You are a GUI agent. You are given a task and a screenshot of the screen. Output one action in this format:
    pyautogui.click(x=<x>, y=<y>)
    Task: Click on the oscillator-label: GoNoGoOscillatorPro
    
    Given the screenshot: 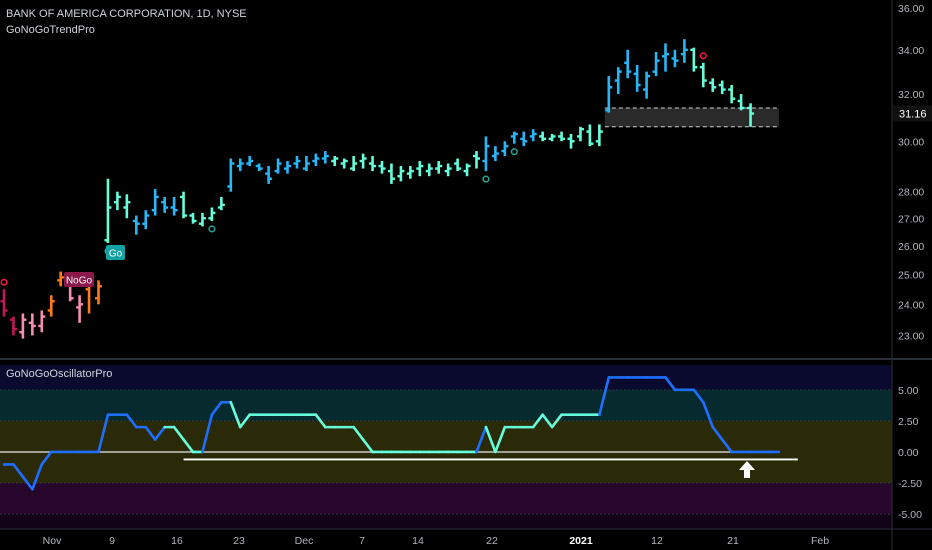 What is the action you would take?
    pyautogui.click(x=59, y=374)
    